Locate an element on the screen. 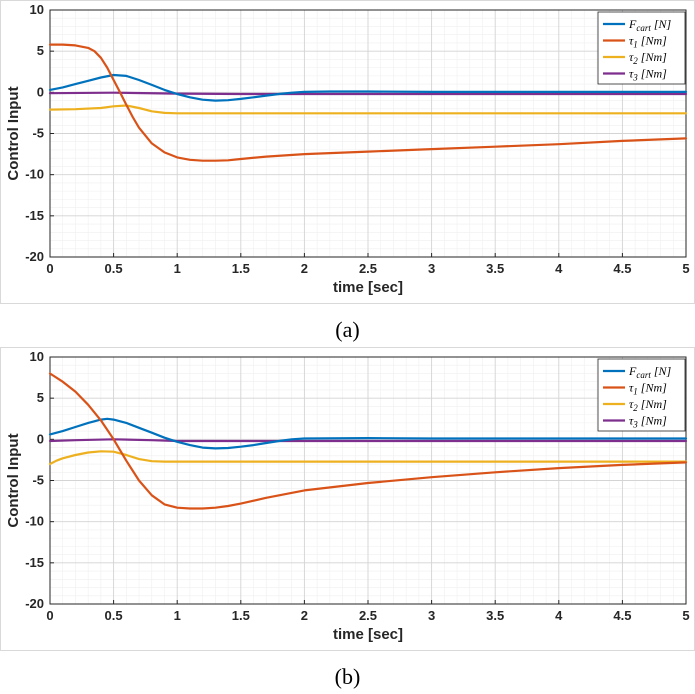 This screenshot has width=695, height=694. figure-caption: (a) is located at coordinates (347, 329).